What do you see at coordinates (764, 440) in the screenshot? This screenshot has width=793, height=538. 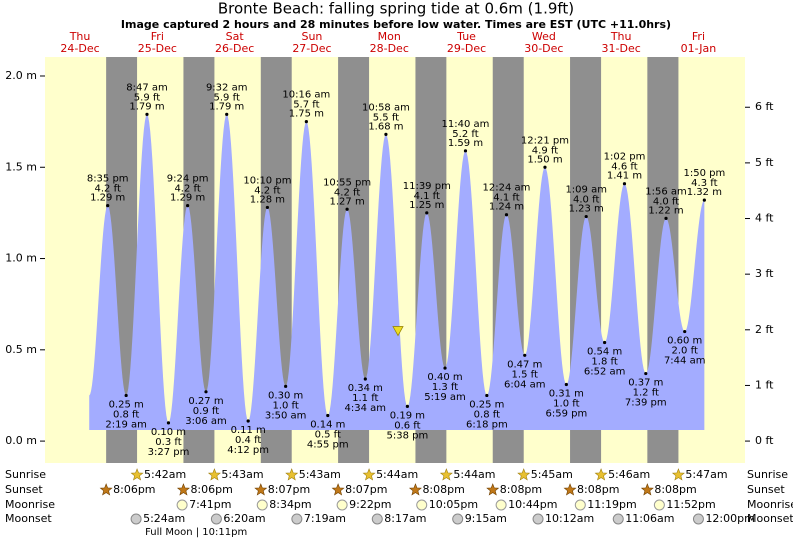 I see `y2-tick-label: 0 ft` at bounding box center [764, 440].